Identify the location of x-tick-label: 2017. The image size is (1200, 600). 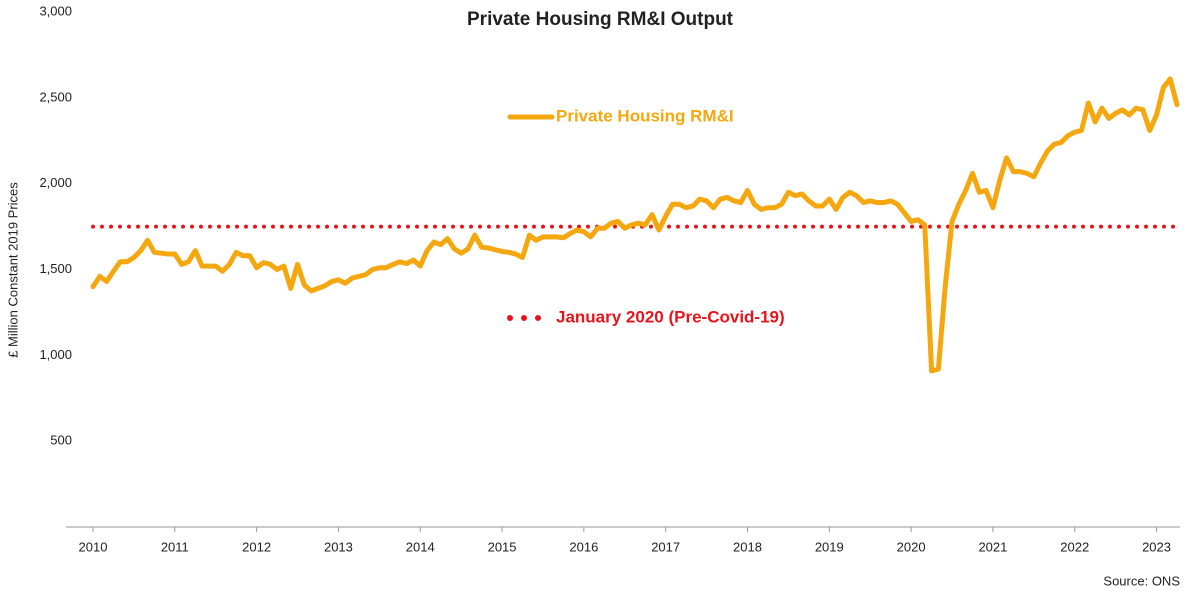
(665, 546).